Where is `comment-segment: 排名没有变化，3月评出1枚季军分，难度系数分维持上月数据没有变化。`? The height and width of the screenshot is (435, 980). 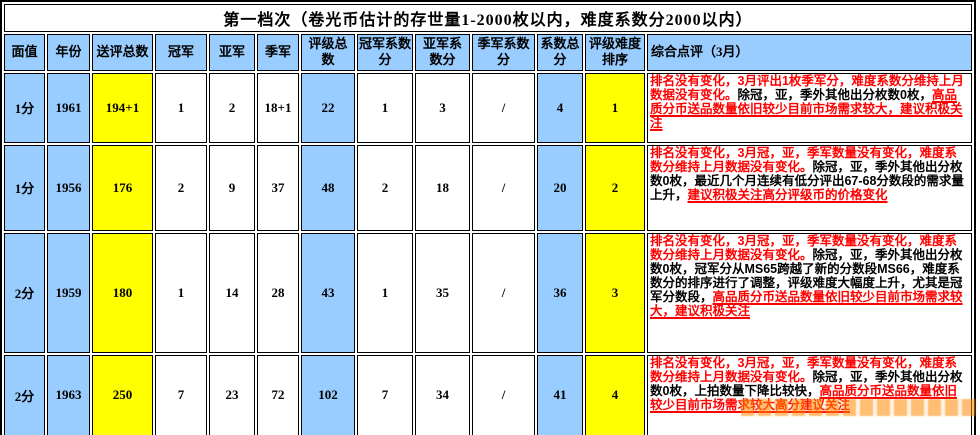 comment-segment: 排名没有变化，3月评出1枚季军分，难度系数分维持上月数据没有变化。 is located at coordinates (807, 87).